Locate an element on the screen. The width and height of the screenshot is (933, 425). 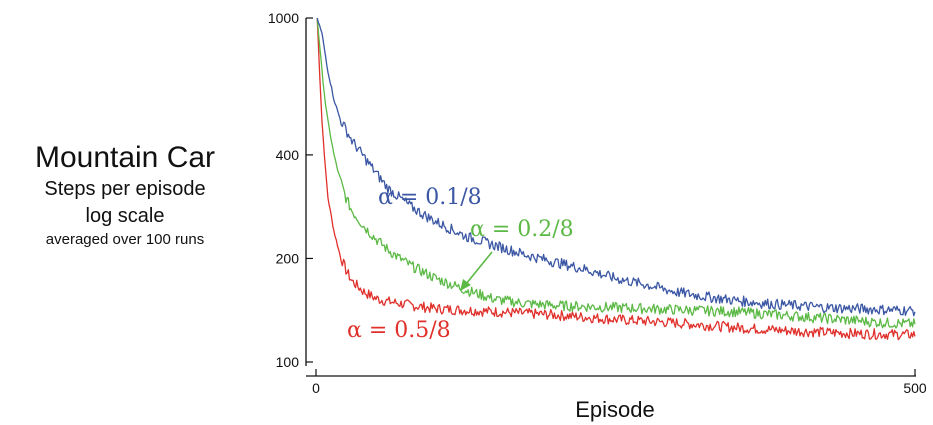
runs-note: averaged over 100 runs is located at coordinates (125, 239).